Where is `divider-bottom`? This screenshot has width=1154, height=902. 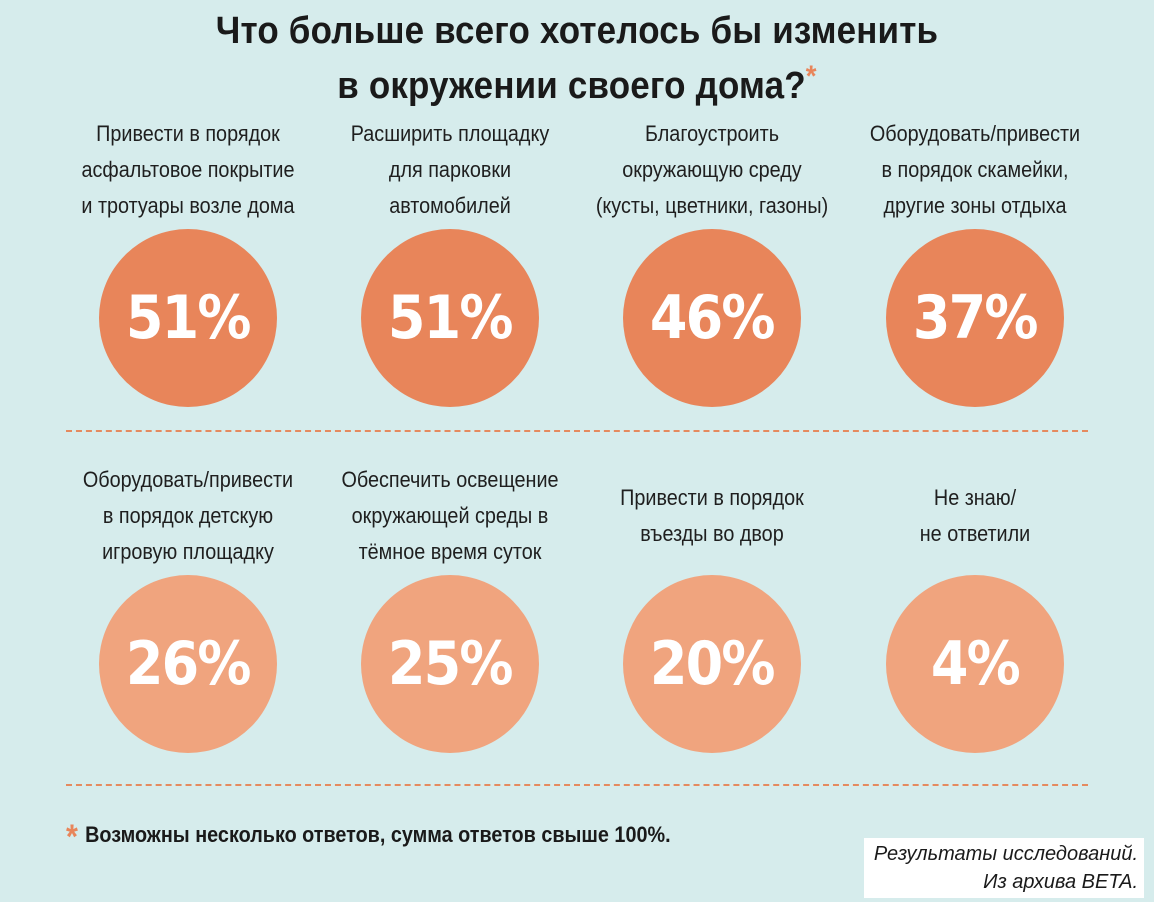
divider-bottom is located at coordinates (577, 785).